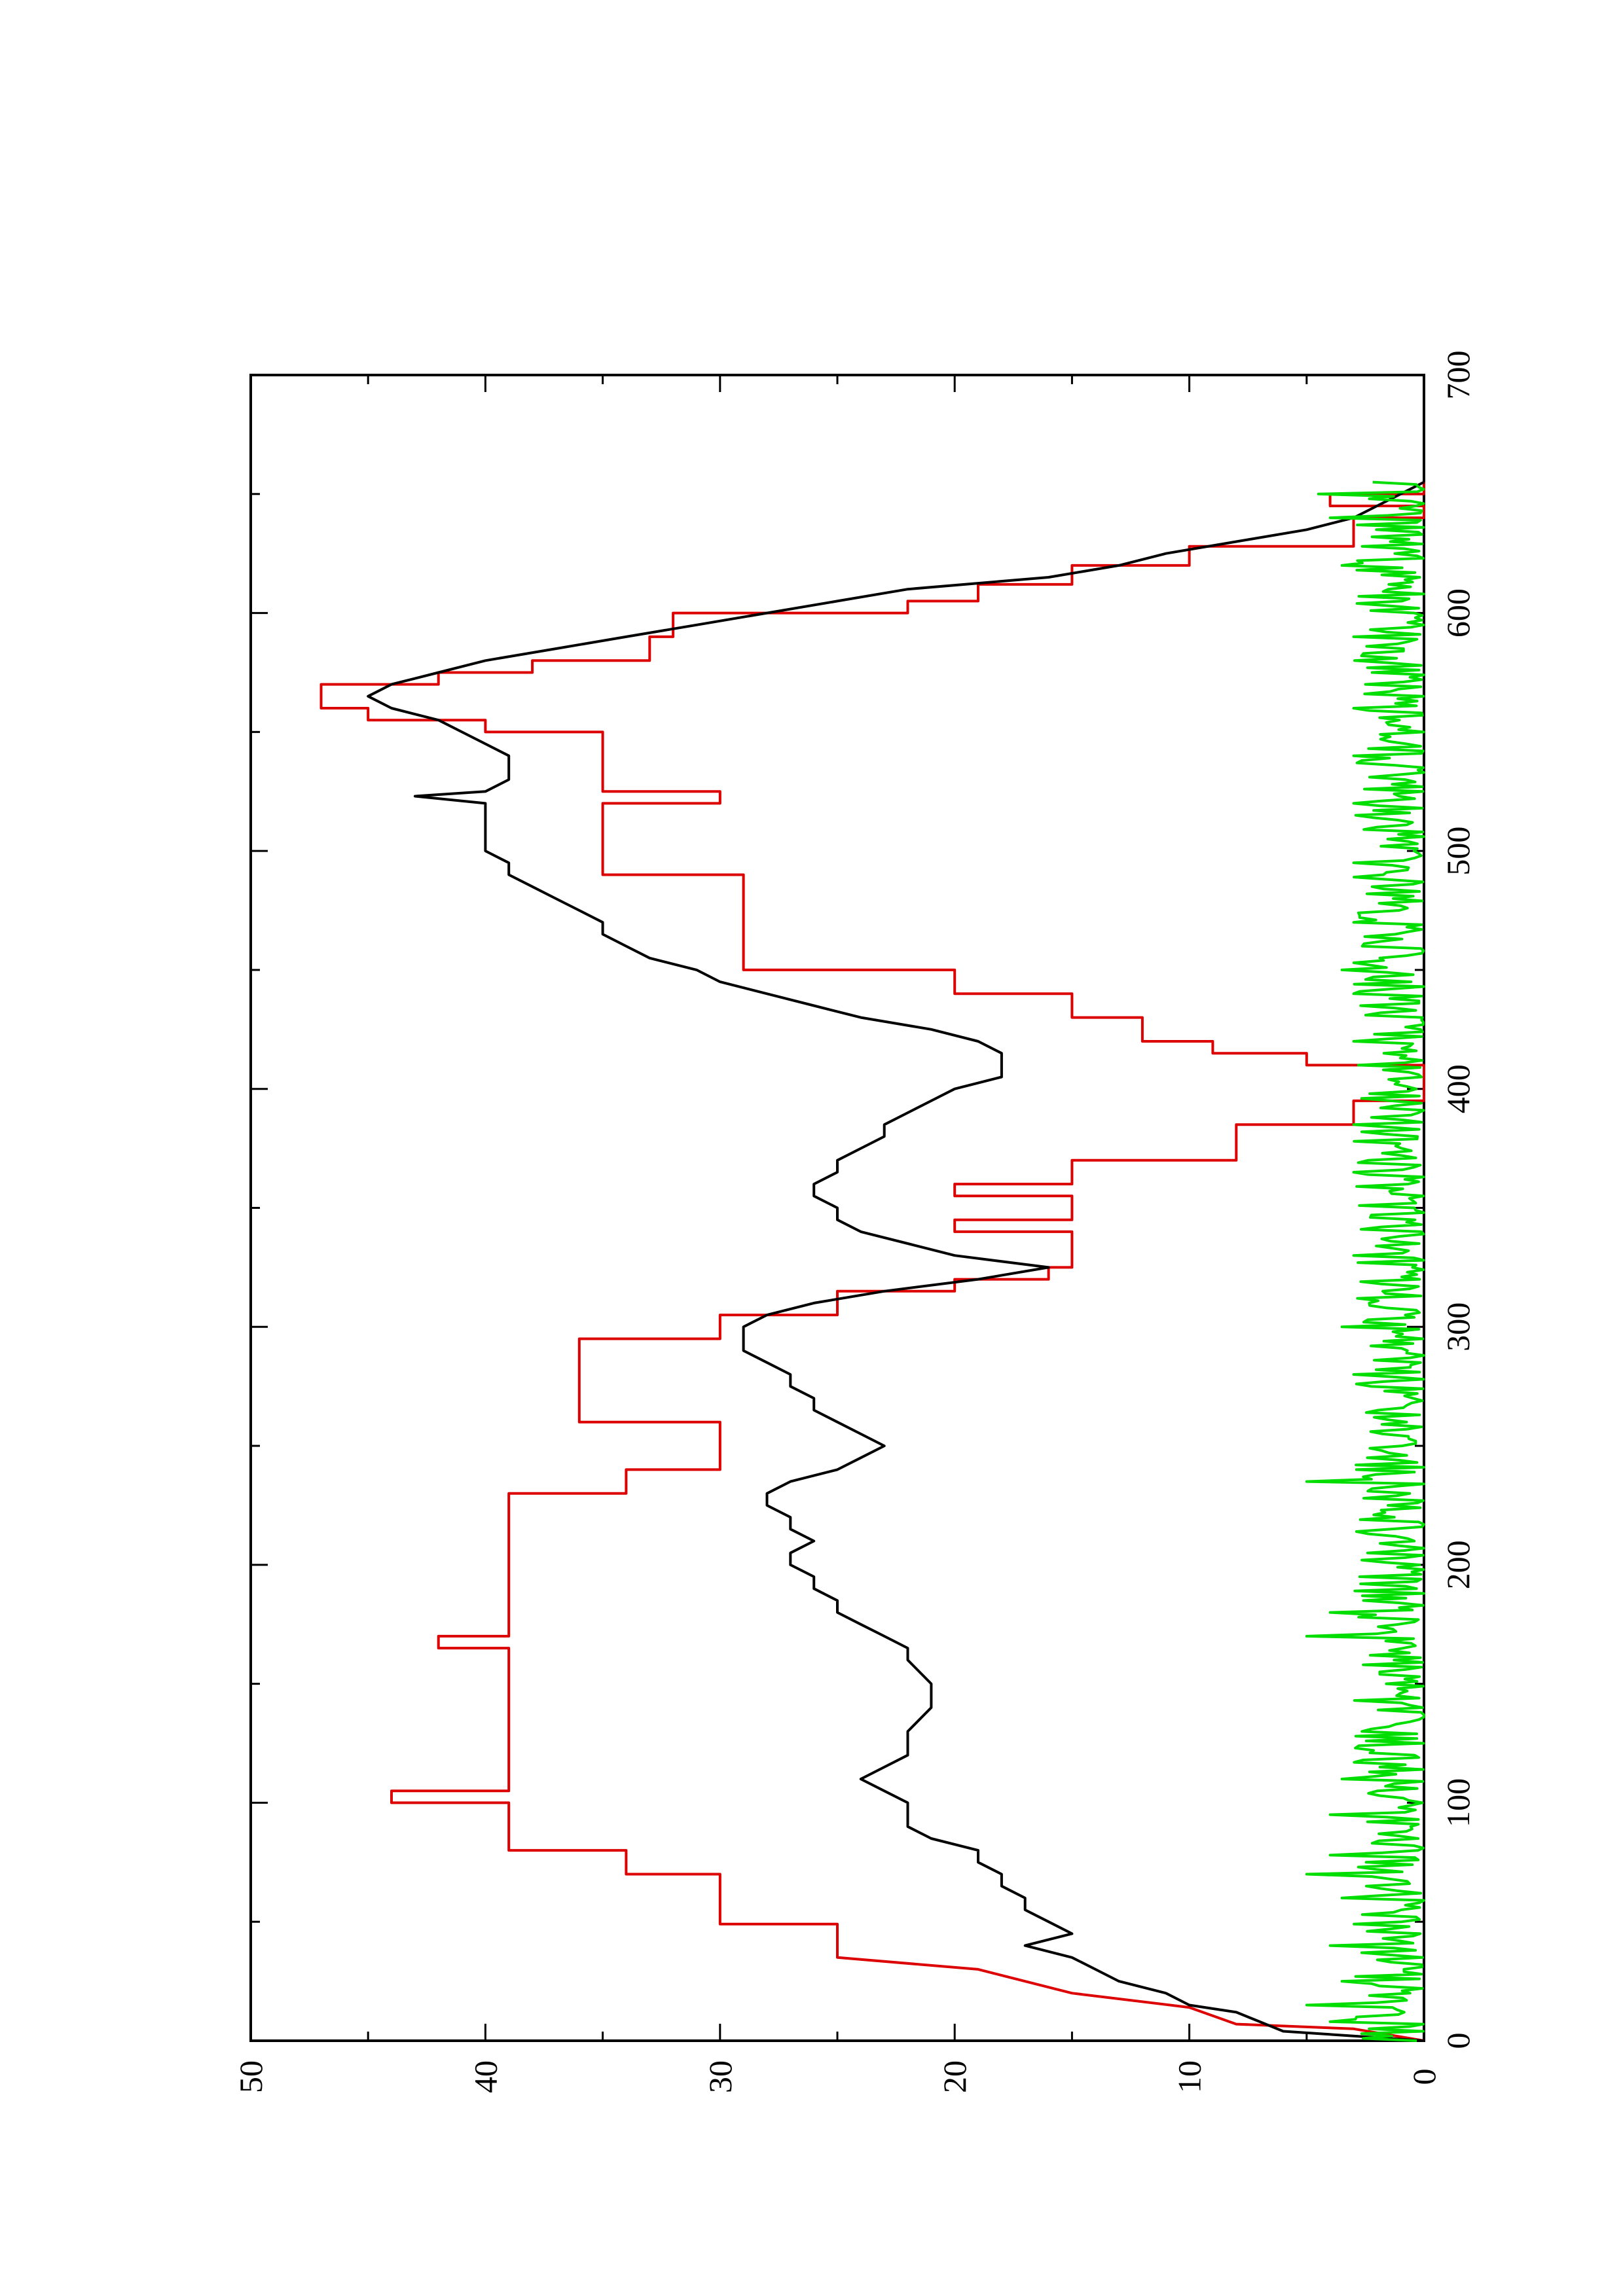 This screenshot has height=2296, width=1623. Describe the element at coordinates (485, 2076) in the screenshot. I see `y-tick-label: 40` at that location.